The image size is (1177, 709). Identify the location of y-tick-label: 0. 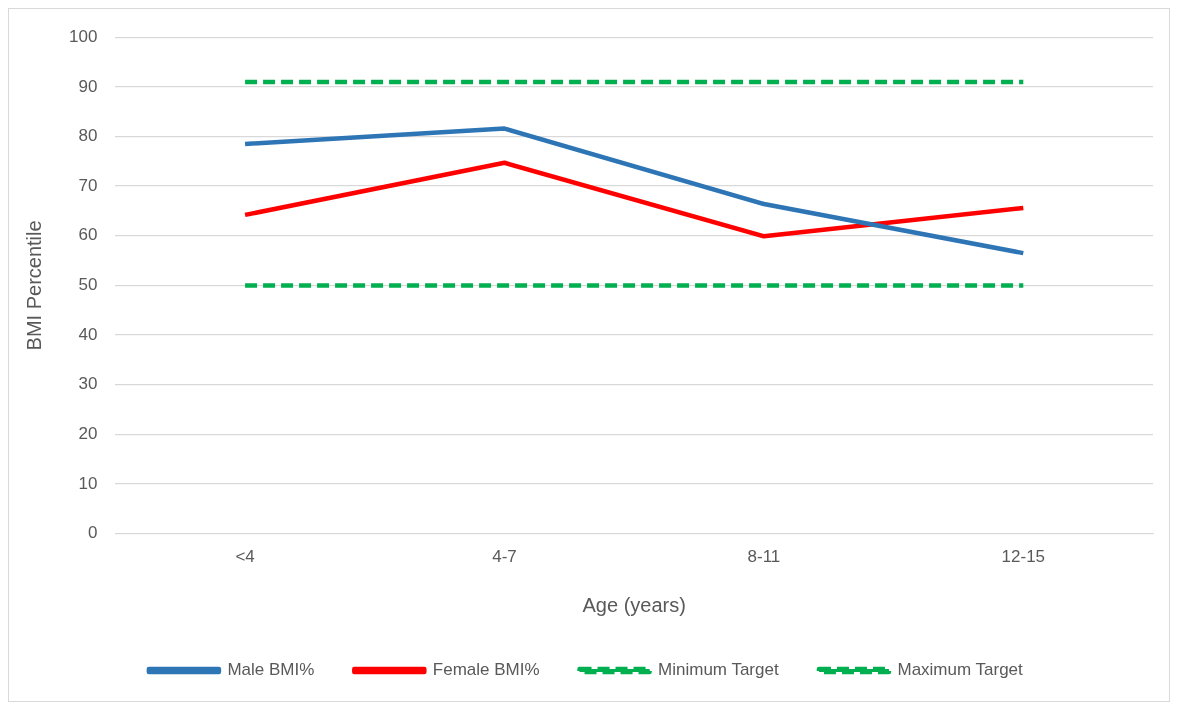
(92, 533).